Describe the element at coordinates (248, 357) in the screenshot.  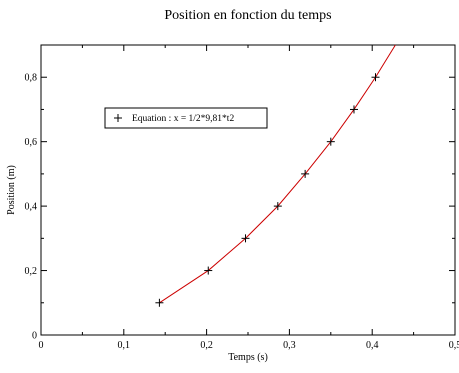
I see `x-axis-label: Temps (s)` at that location.